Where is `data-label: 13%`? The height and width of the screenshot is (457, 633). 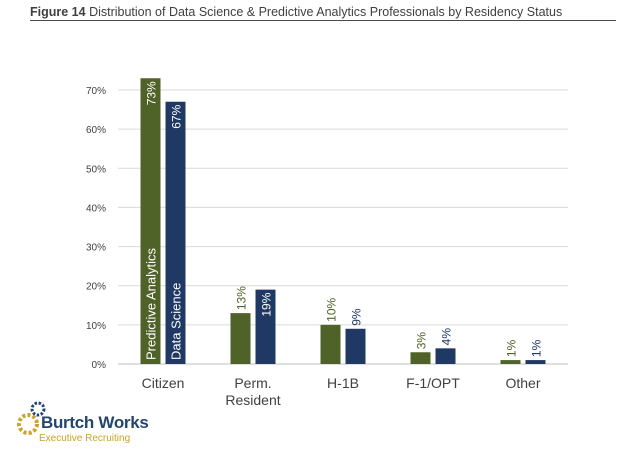 data-label: 13% is located at coordinates (242, 298).